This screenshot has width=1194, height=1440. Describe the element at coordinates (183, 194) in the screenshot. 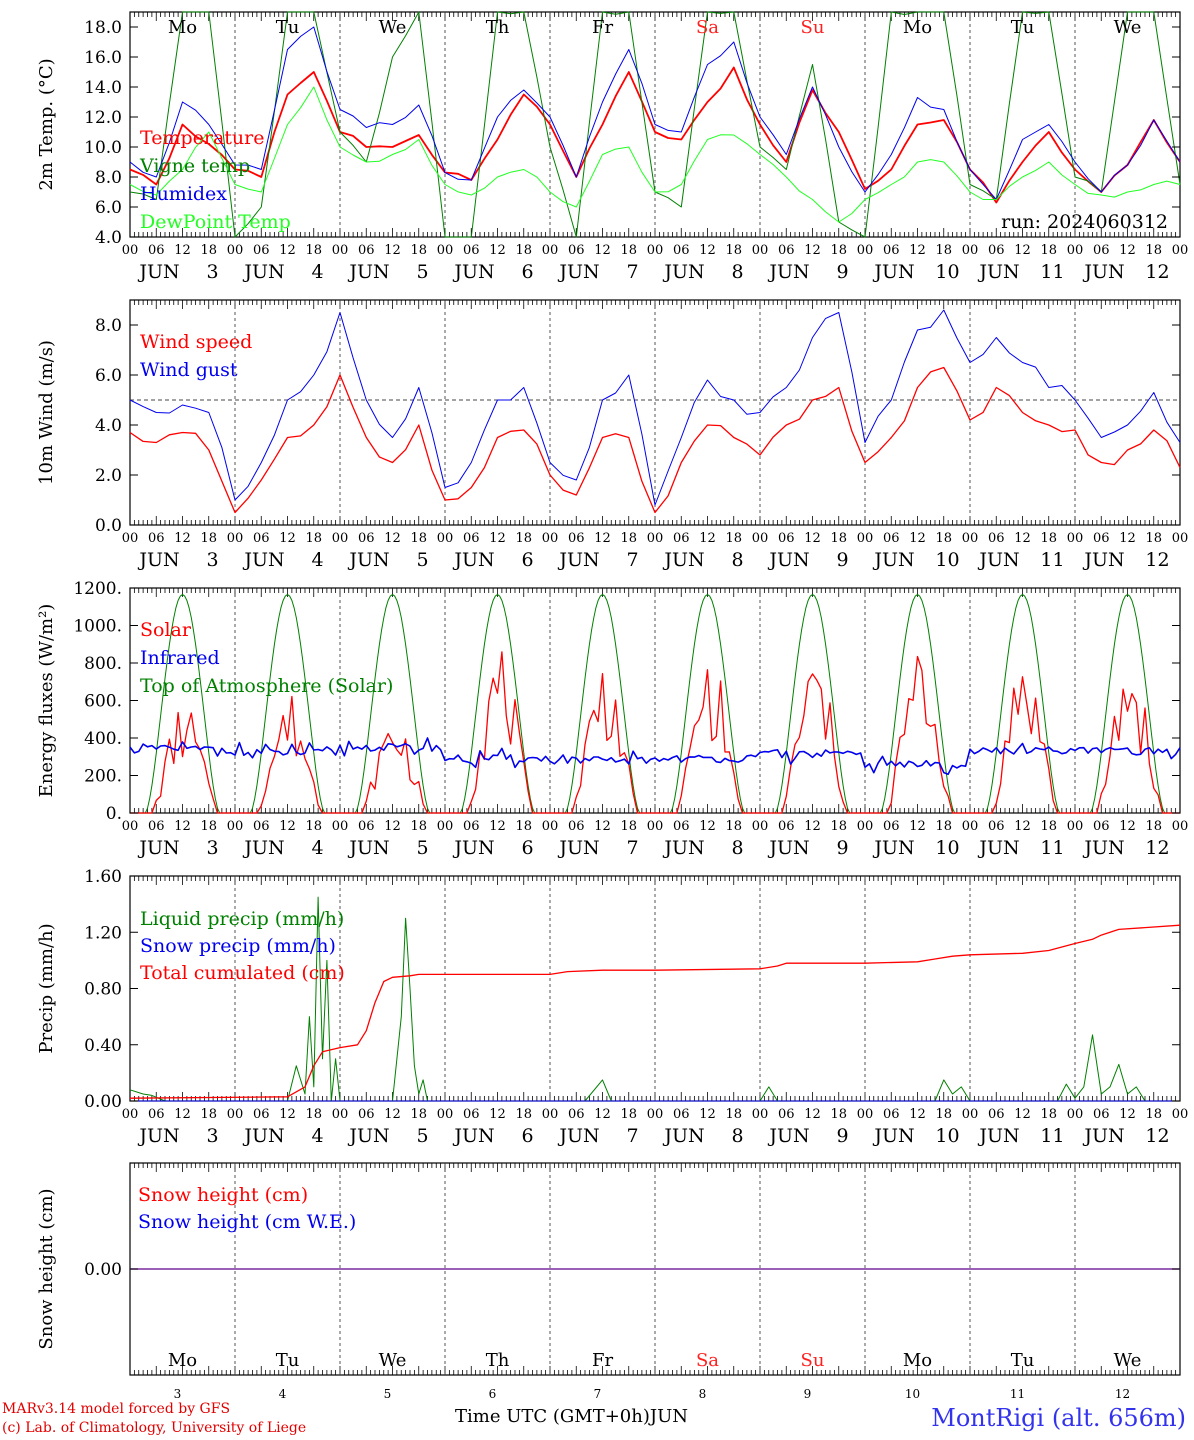

I see `legend-entry: Humidex` at that location.